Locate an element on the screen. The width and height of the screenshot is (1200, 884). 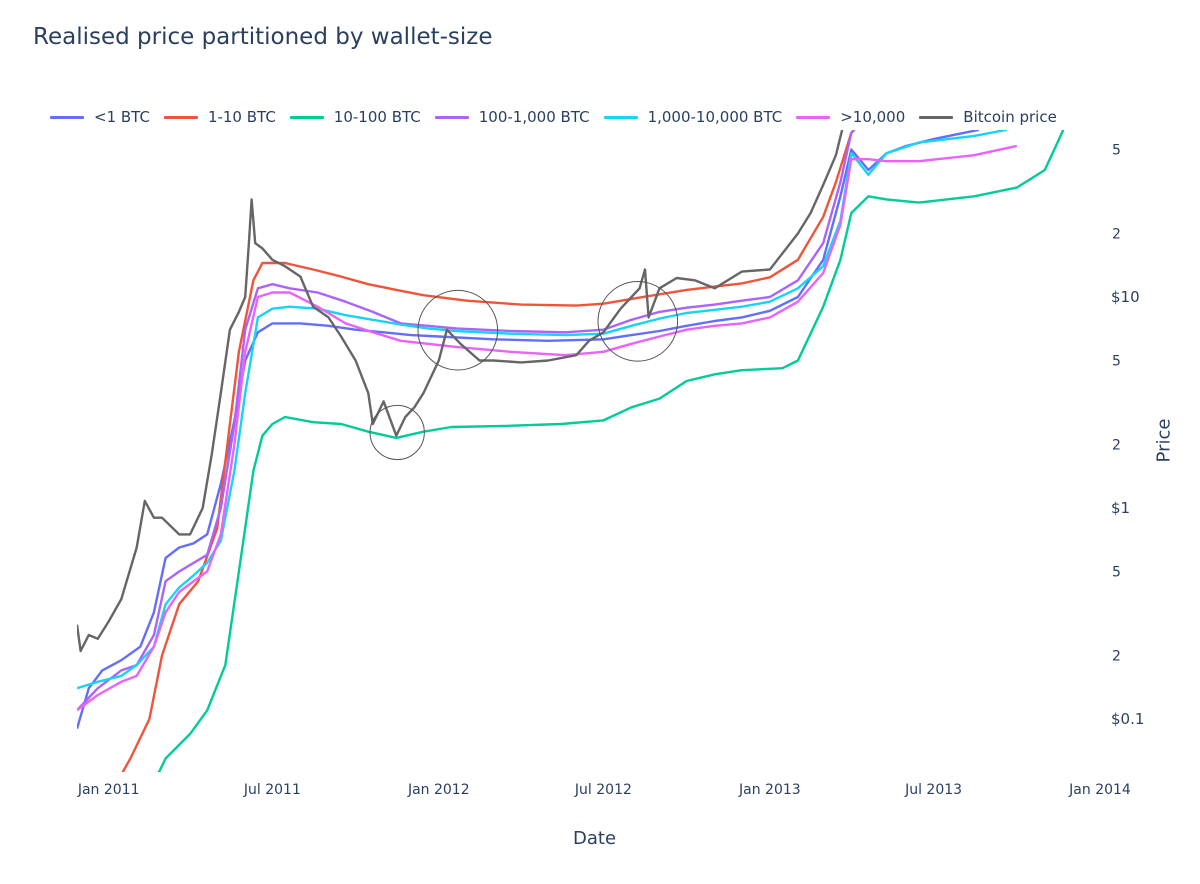
x-tick-label: Jan 2013 is located at coordinates (769, 790).